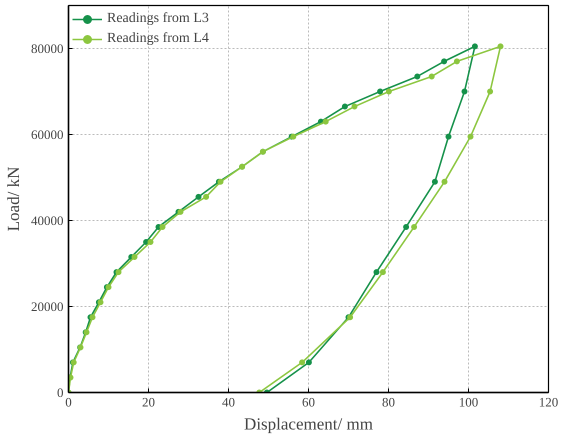 The width and height of the screenshot is (570, 436). What do you see at coordinates (47, 306) in the screenshot?
I see `y-tick-label: 20000` at bounding box center [47, 306].